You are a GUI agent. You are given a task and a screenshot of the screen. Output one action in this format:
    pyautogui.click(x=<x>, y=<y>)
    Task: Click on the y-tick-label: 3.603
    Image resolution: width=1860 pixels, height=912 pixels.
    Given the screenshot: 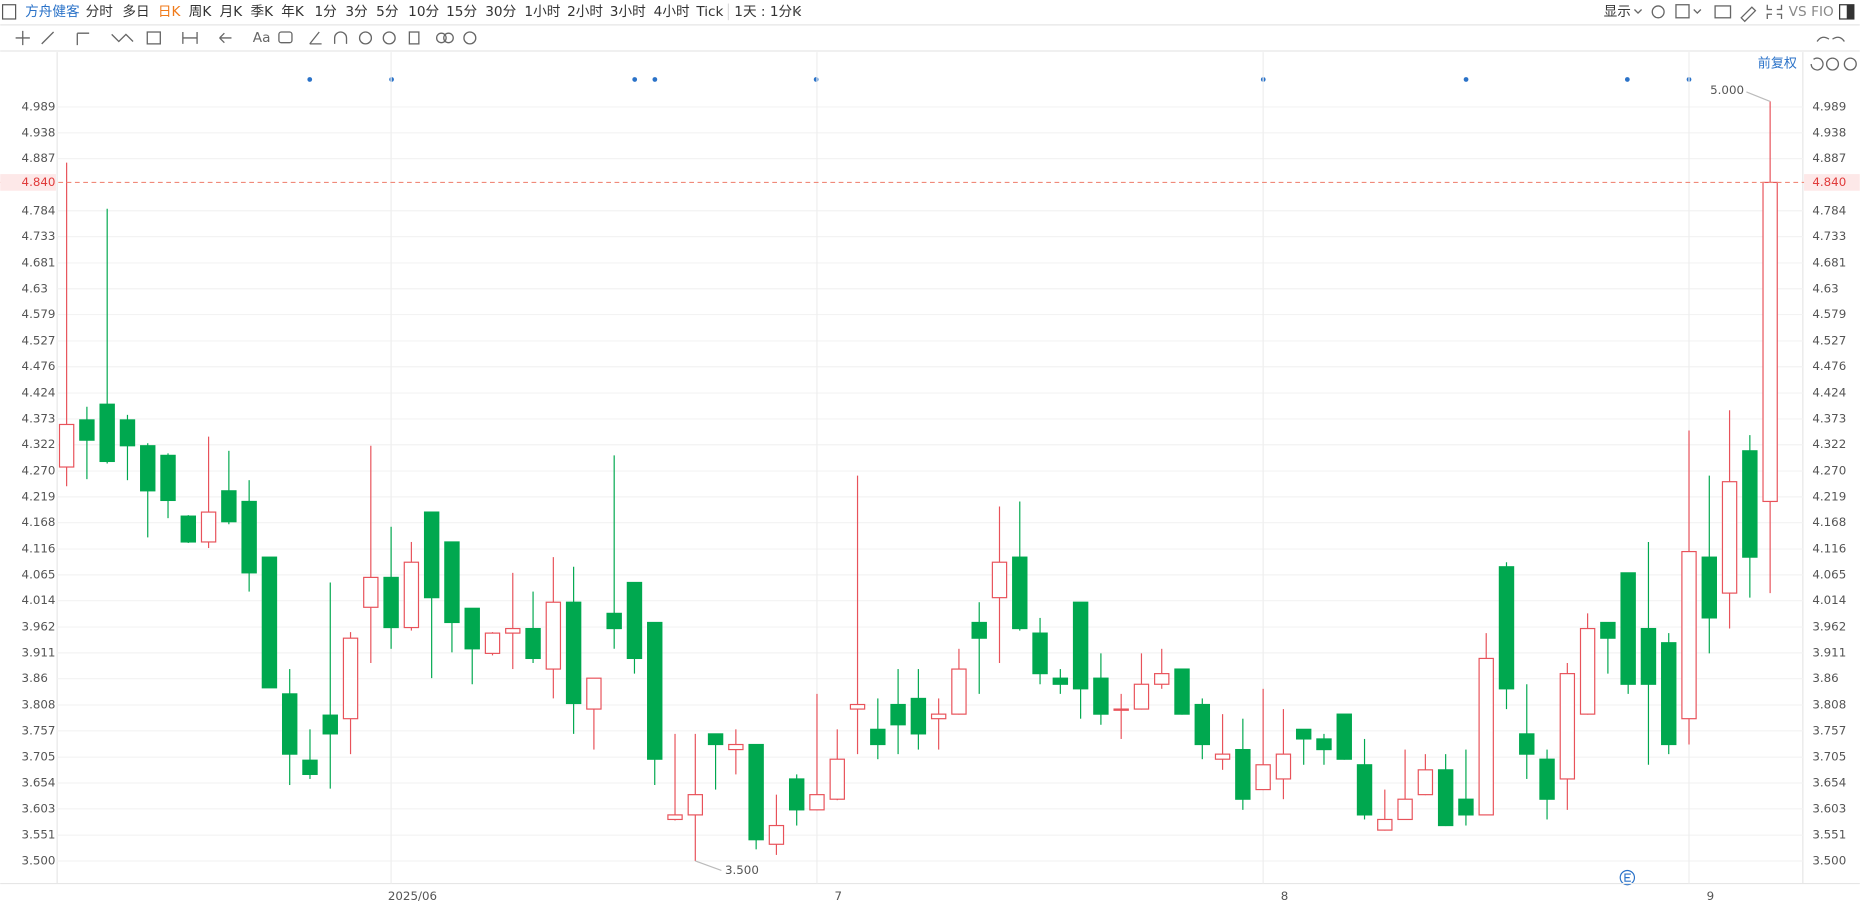 What is the action you would take?
    pyautogui.click(x=39, y=808)
    